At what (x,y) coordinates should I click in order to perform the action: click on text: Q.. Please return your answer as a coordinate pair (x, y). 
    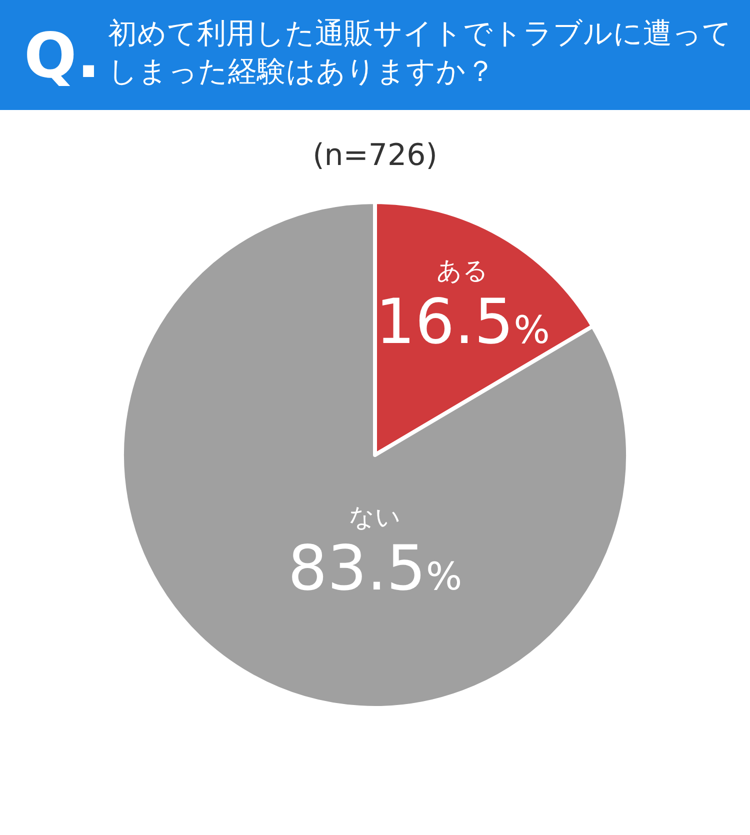
    Looking at the image, I should click on (62, 56).